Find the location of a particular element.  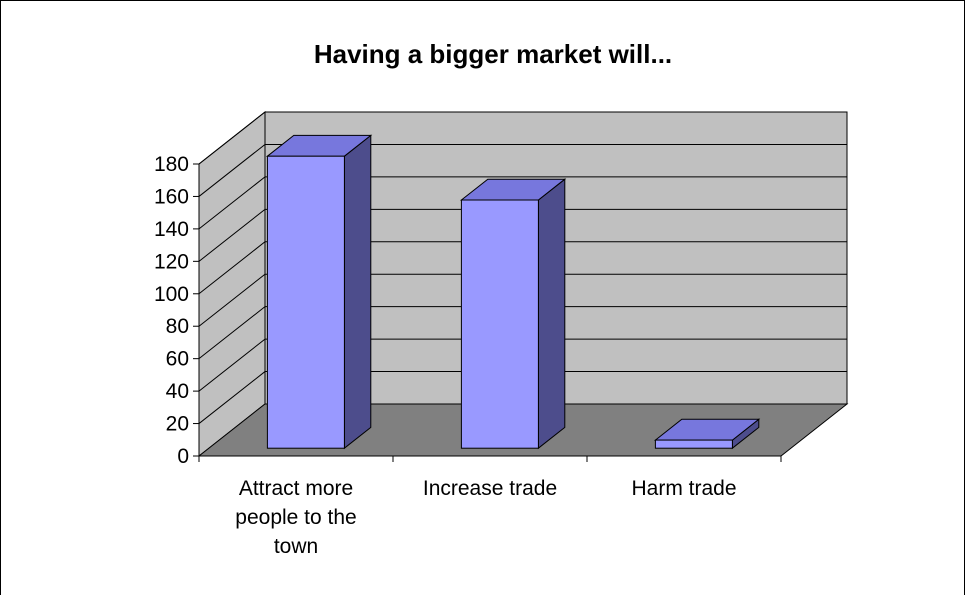

y-tick-label: 80 is located at coordinates (177, 326).